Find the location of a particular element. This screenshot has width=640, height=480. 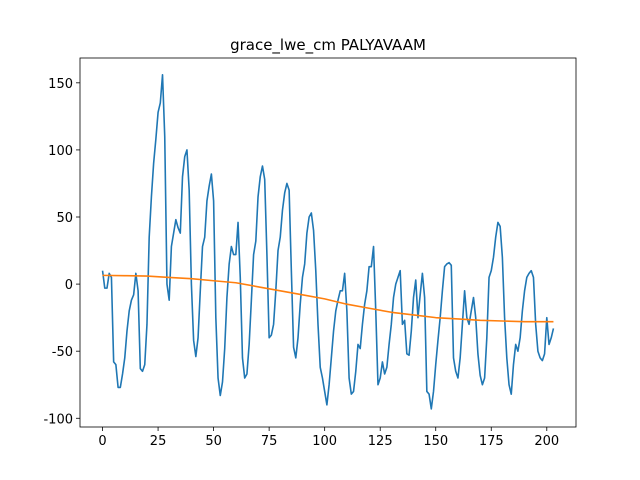

x-tick-label: 175 is located at coordinates (491, 441).